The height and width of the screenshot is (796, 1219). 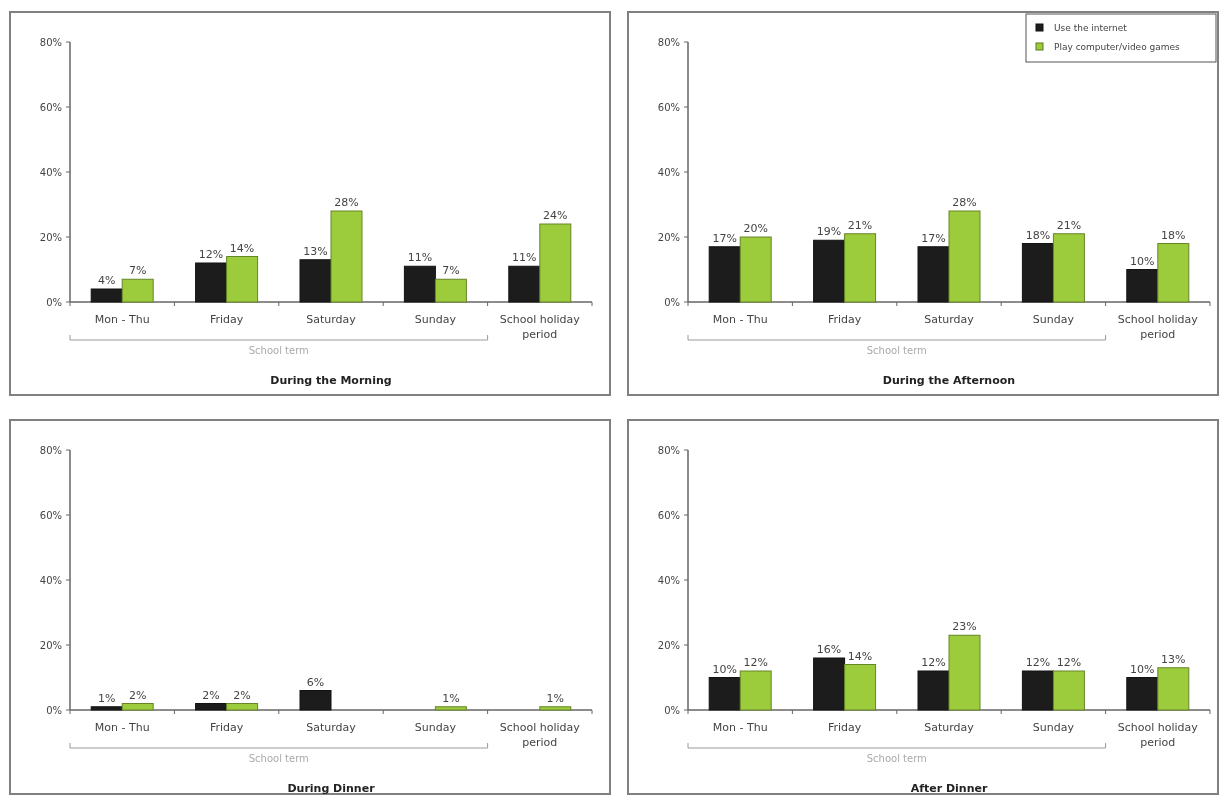 What do you see at coordinates (420, 258) in the screenshot?
I see `data-label: 11%` at bounding box center [420, 258].